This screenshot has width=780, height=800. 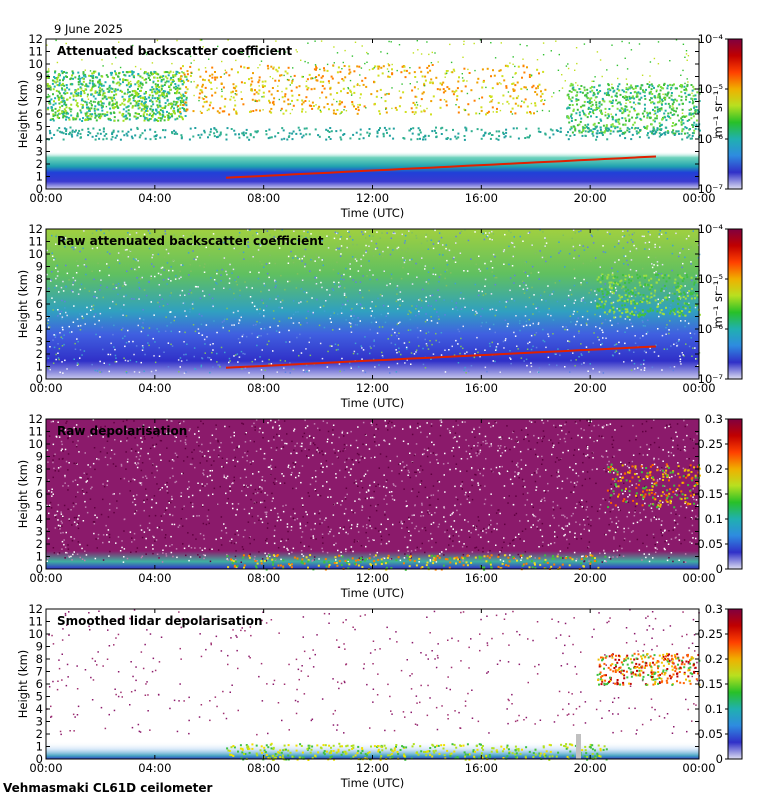 I want to click on instrument-label: Vehmasmaki CL61D ceilometer, so click(x=108, y=788).